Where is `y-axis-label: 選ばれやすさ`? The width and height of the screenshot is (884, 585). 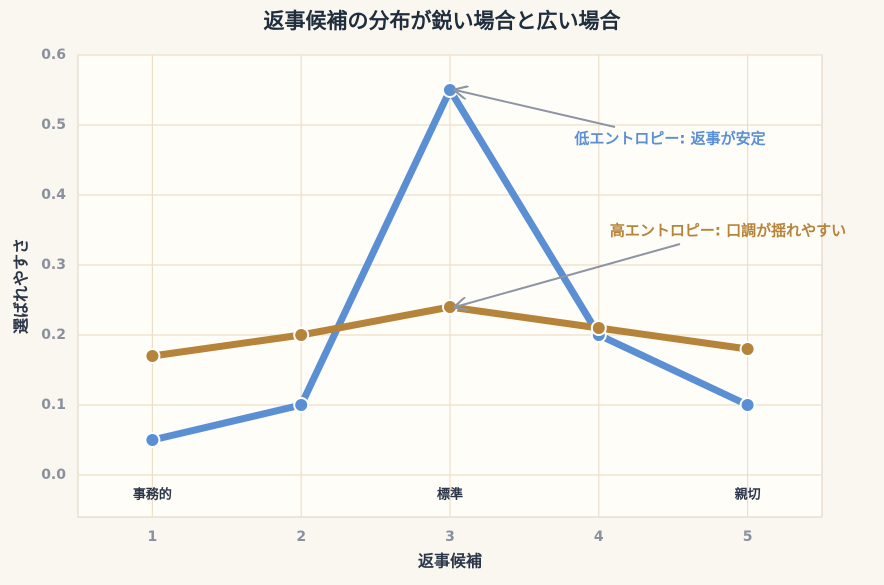
y-axis-label: 選ばれやすさ is located at coordinates (21, 286).